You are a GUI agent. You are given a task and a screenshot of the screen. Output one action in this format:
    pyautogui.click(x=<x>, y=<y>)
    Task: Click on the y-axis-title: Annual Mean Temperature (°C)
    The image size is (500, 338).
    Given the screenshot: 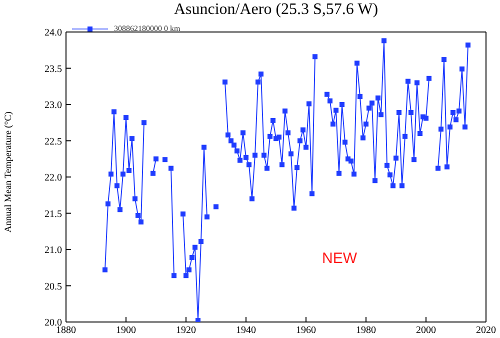 What is the action you would take?
    pyautogui.click(x=9, y=172)
    